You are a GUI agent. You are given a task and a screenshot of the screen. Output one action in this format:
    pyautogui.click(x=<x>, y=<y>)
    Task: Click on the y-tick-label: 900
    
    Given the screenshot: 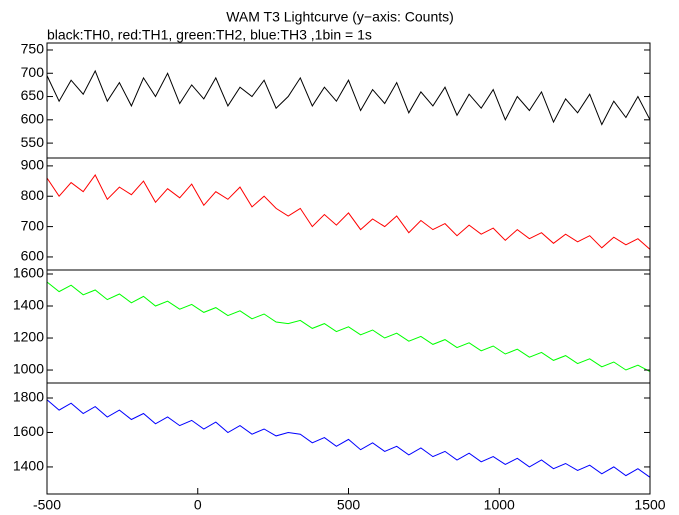 What is the action you would take?
    pyautogui.click(x=33, y=165)
    